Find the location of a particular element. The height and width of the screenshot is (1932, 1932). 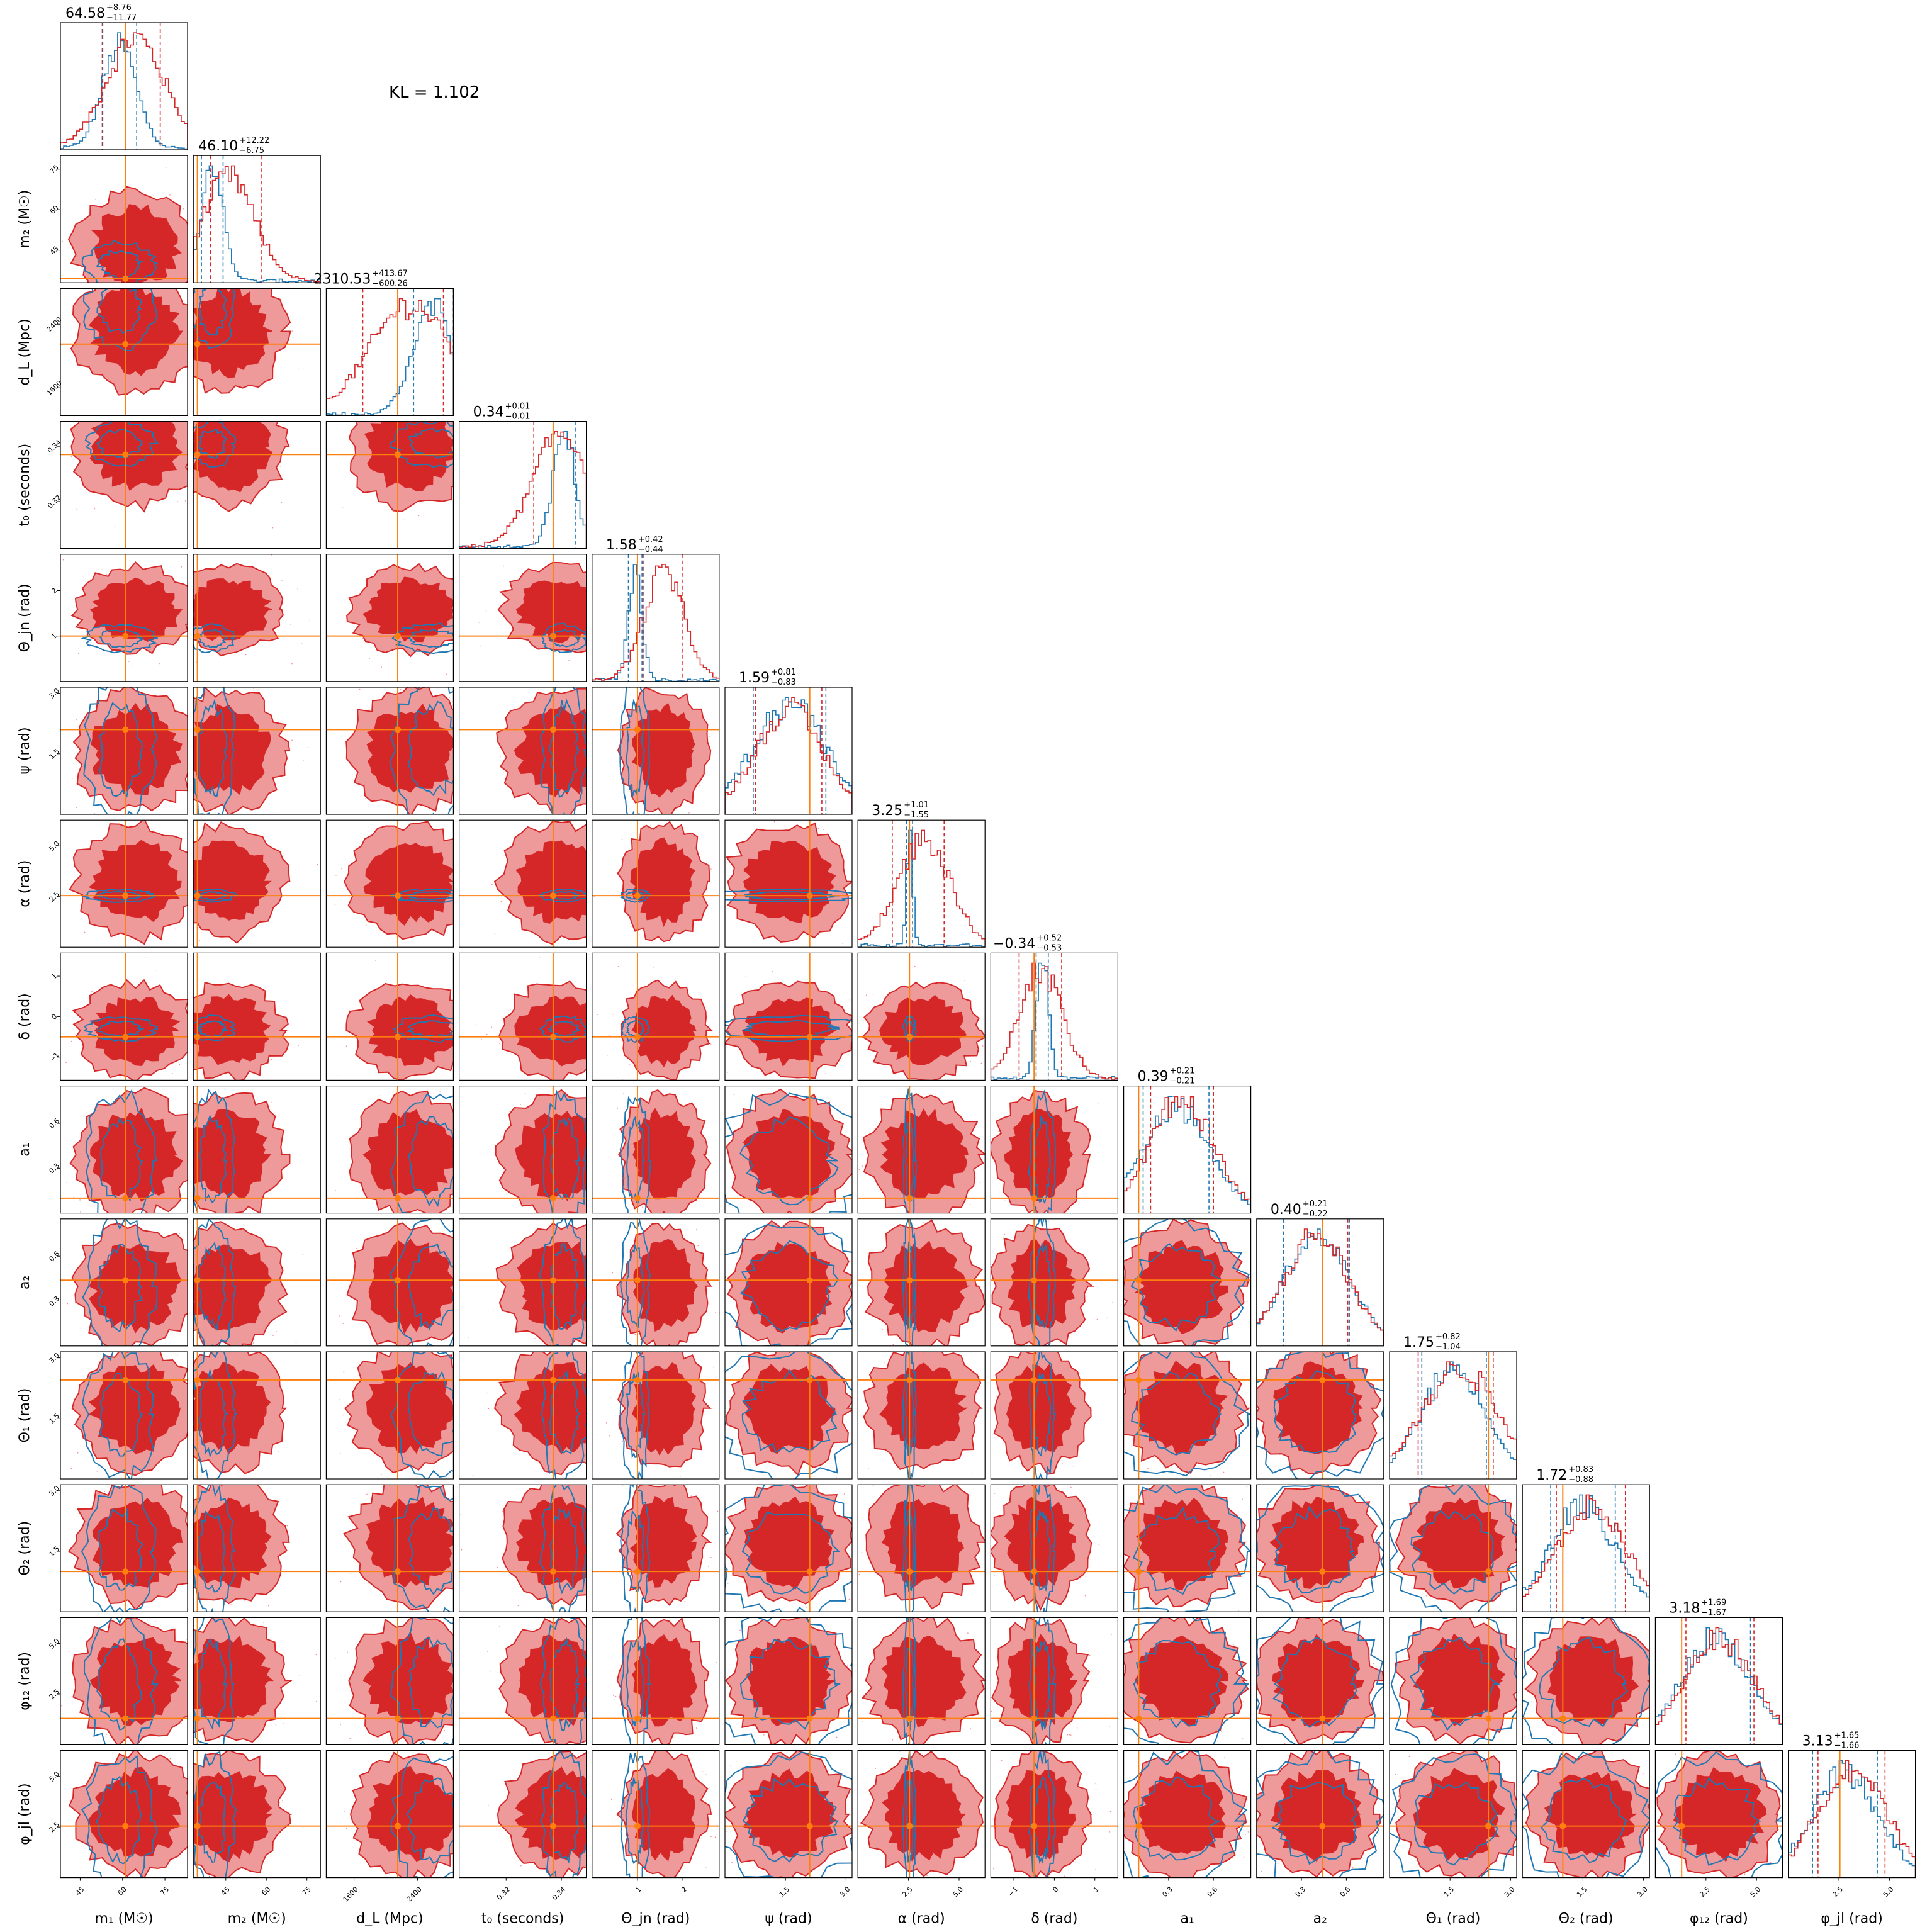

panel-12-12: 3.18 +1.69−1.67 is located at coordinates (1718, 1671).